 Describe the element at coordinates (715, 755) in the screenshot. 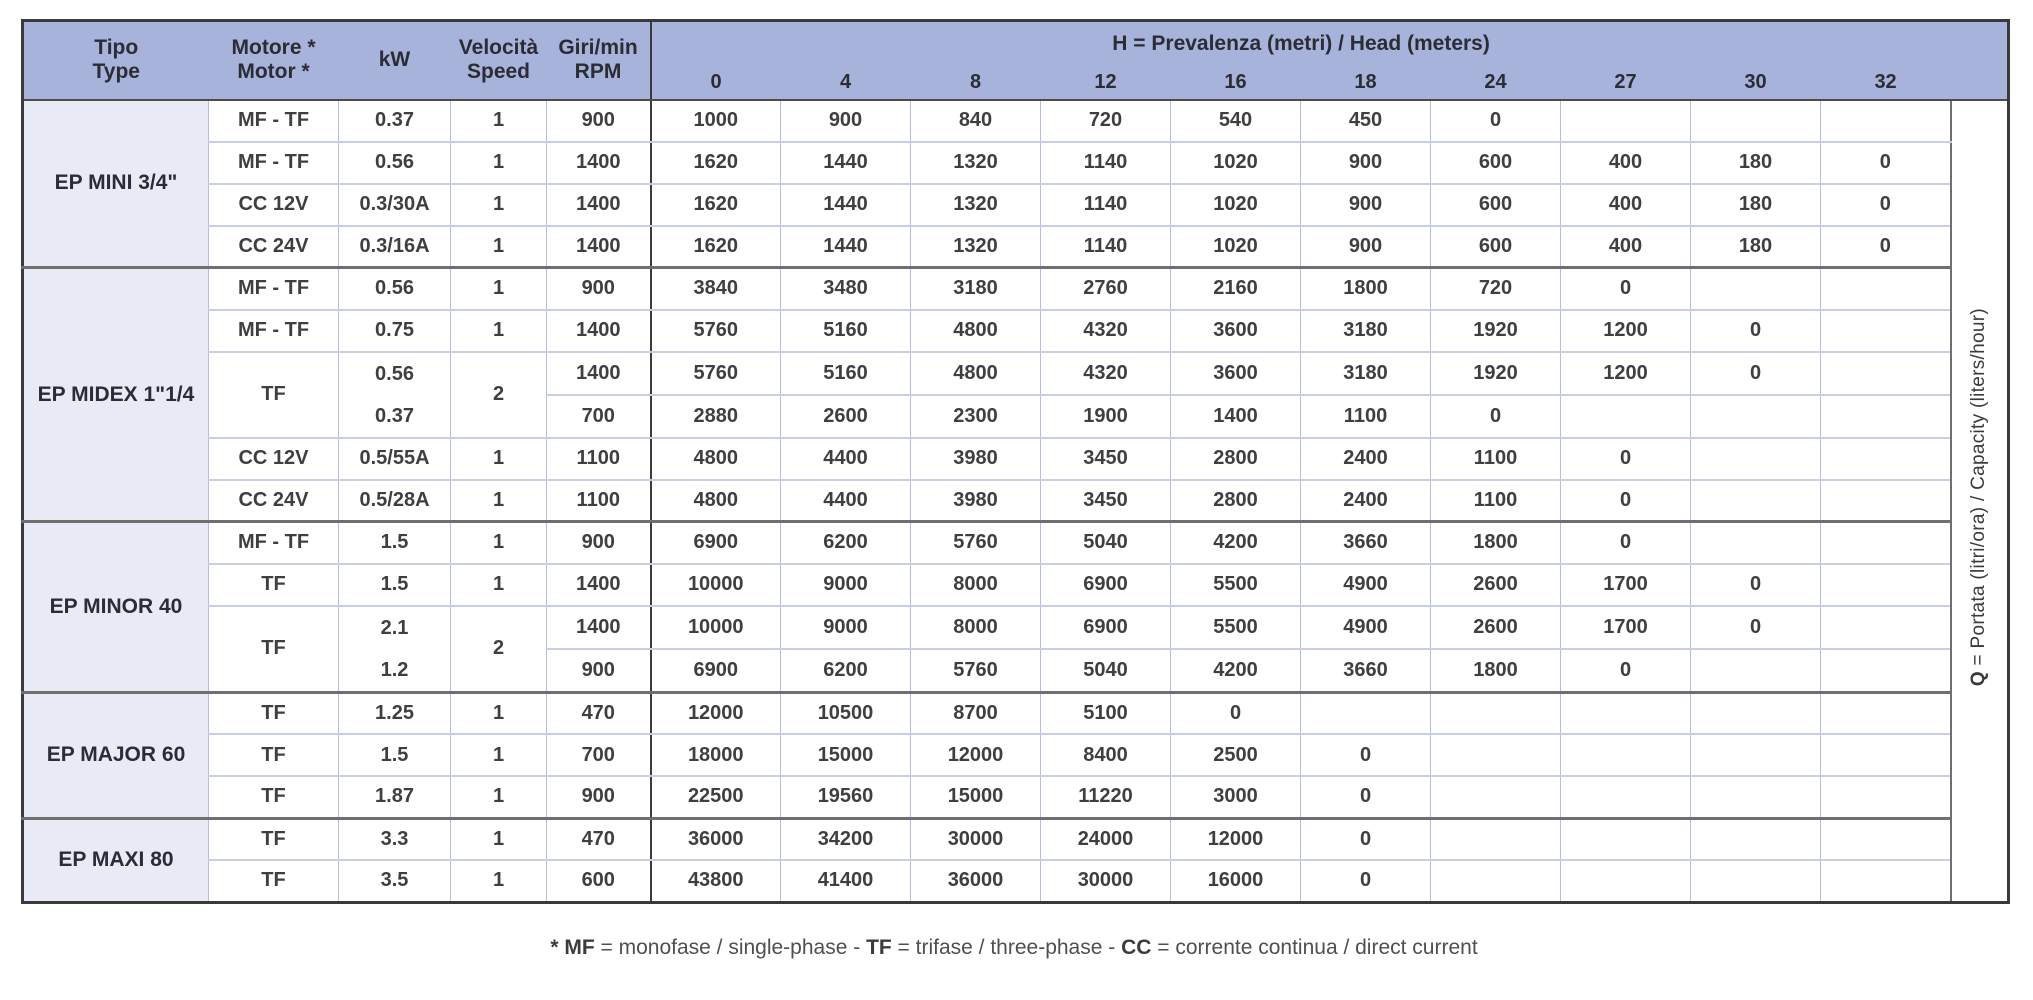

I see `cell-q: 18000` at that location.